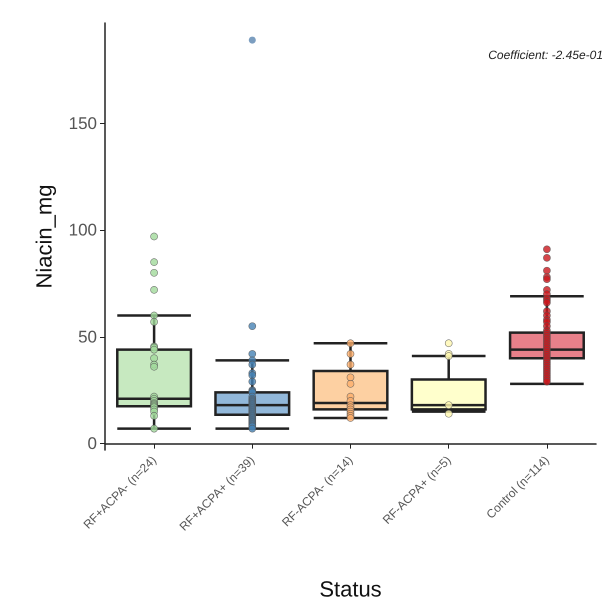 Image resolution: width=616 pixels, height=613 pixels. Describe the element at coordinates (82, 230) in the screenshot. I see `y-tick-label: 100` at that location.